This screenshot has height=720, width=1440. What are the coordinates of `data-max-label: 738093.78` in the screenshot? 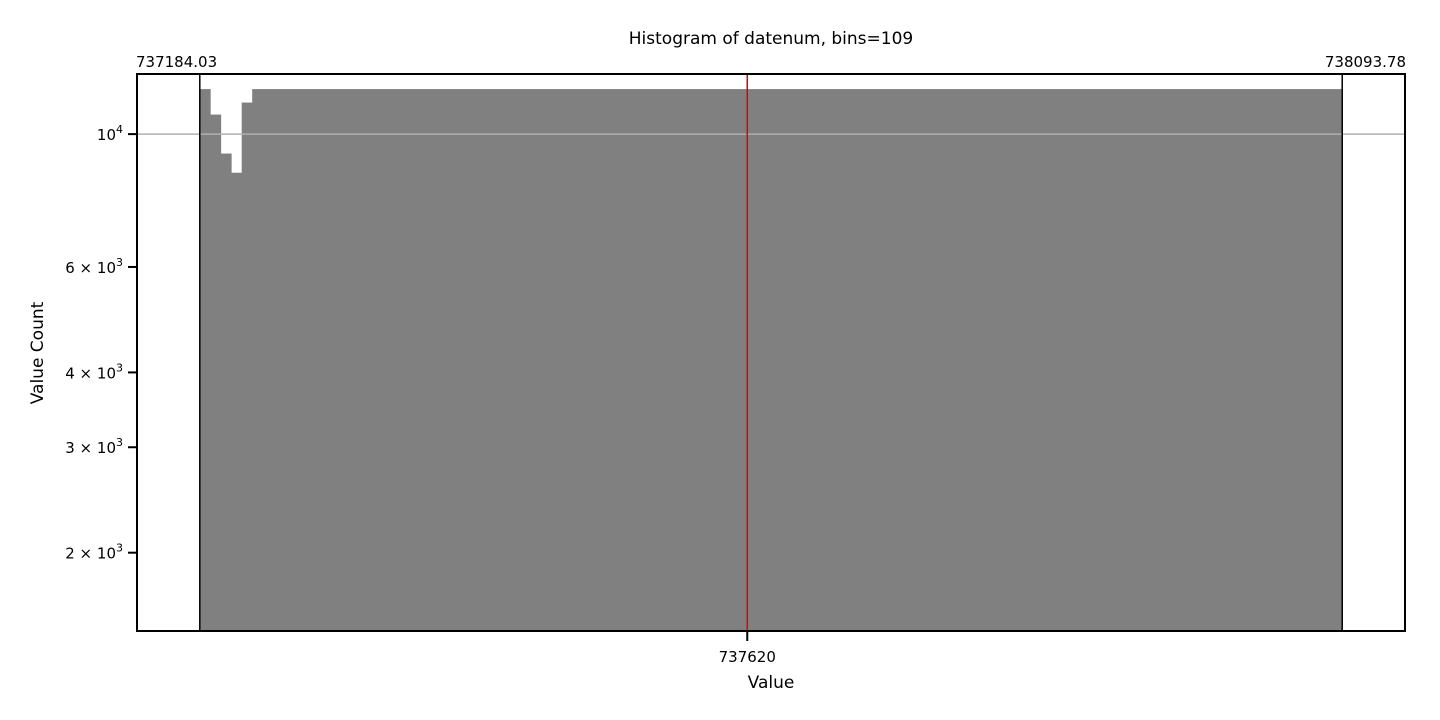 It's located at (1365, 62).